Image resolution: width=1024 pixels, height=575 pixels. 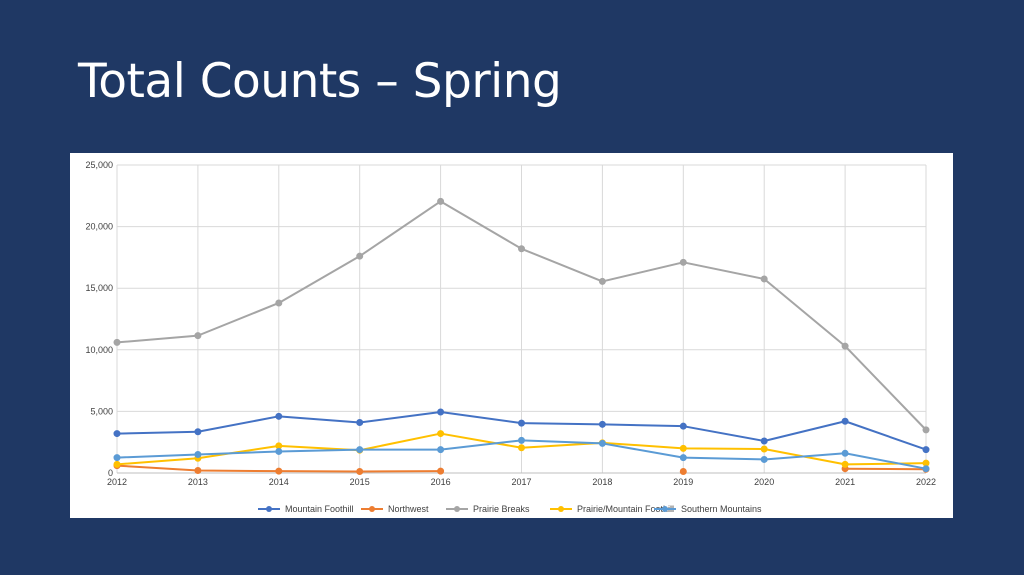 I want to click on legend-label-southern-mountains: Southern Mountains, so click(x=721, y=509).